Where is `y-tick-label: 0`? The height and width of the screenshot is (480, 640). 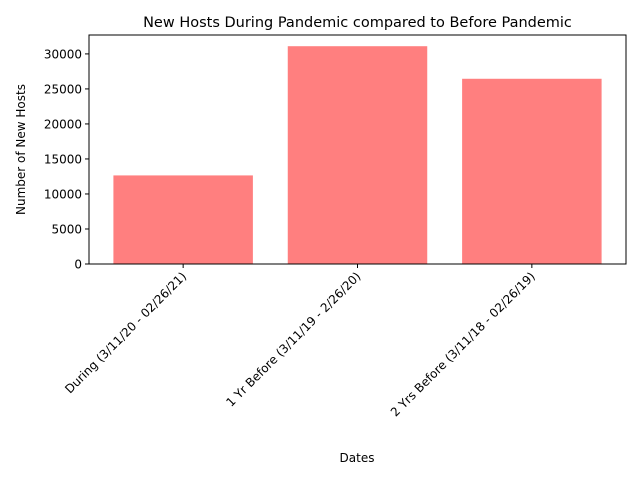 y-tick-label: 0 is located at coordinates (78, 265).